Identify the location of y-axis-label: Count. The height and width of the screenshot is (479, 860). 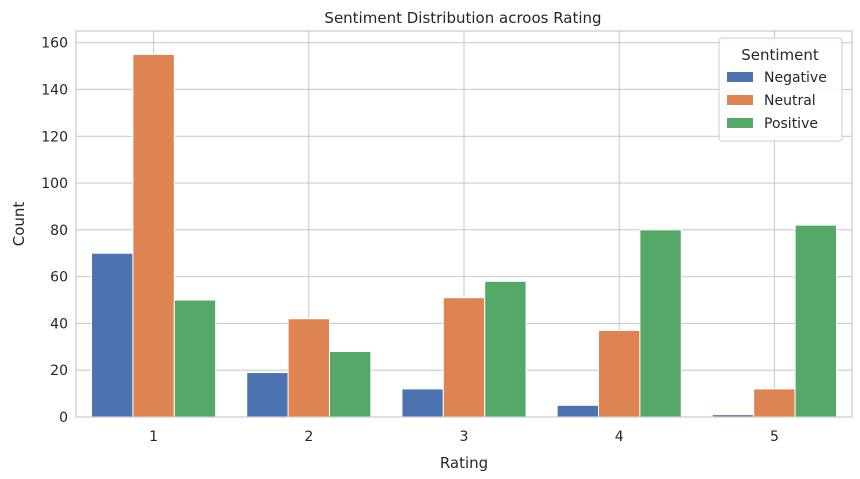
(19, 224).